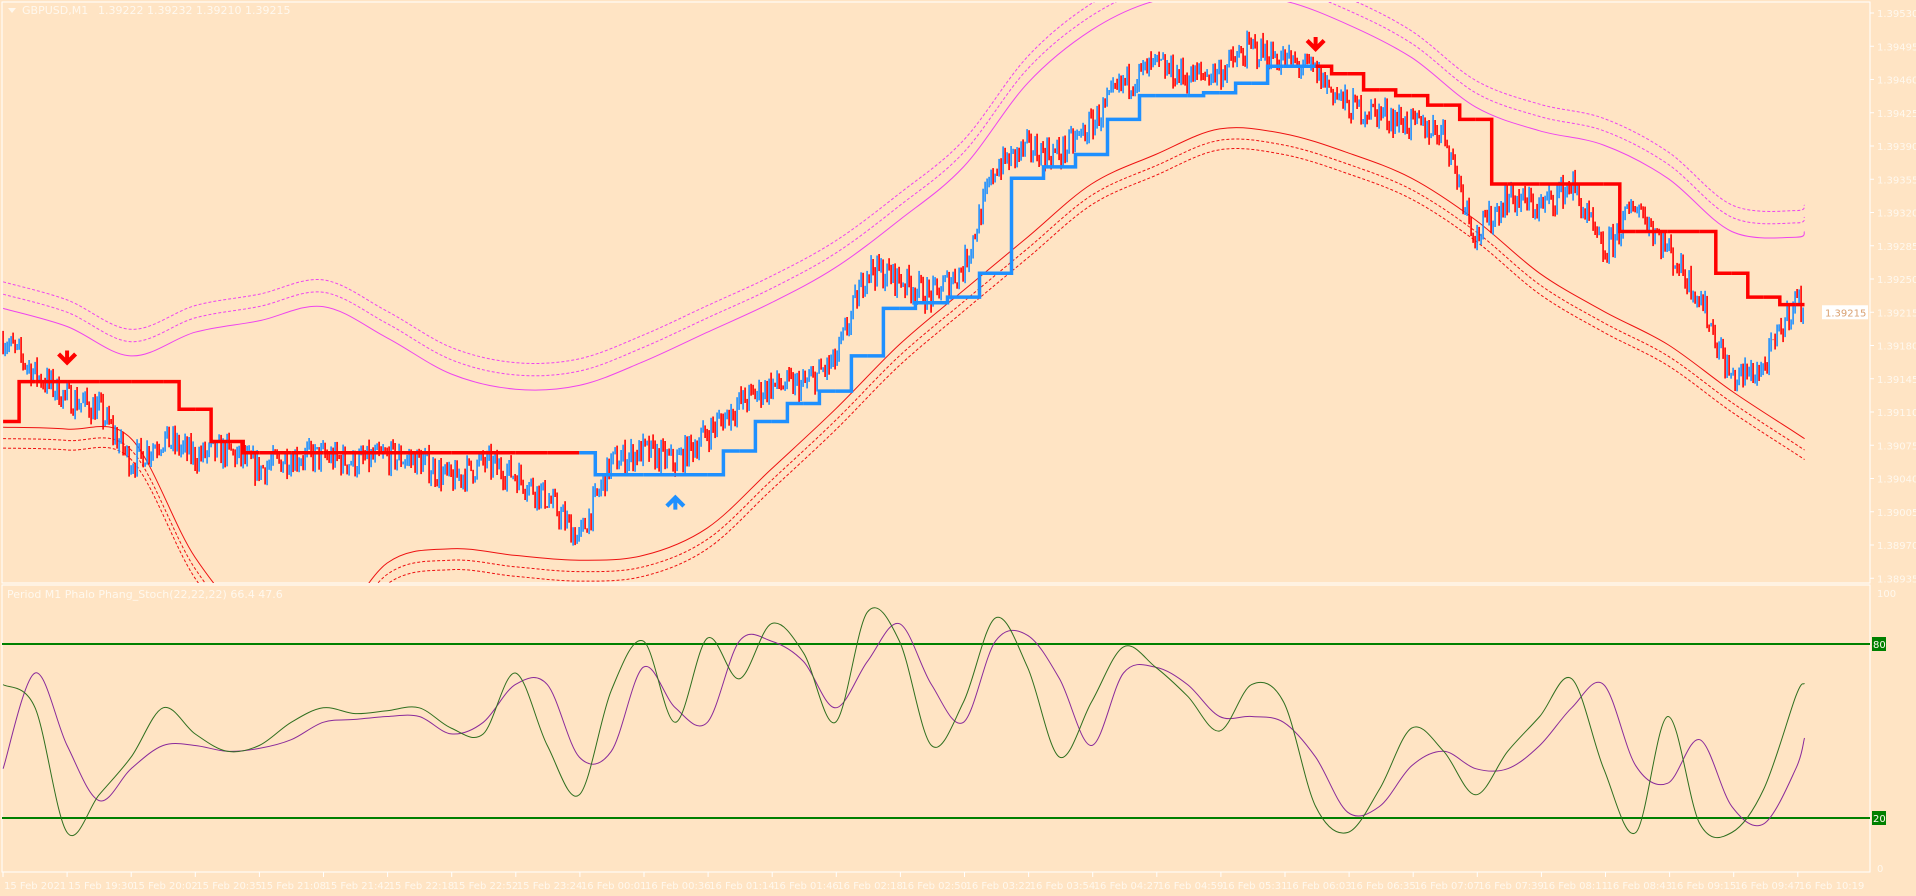  I want to click on time-tick-label: 16 Feb 07:07, so click(1447, 886).